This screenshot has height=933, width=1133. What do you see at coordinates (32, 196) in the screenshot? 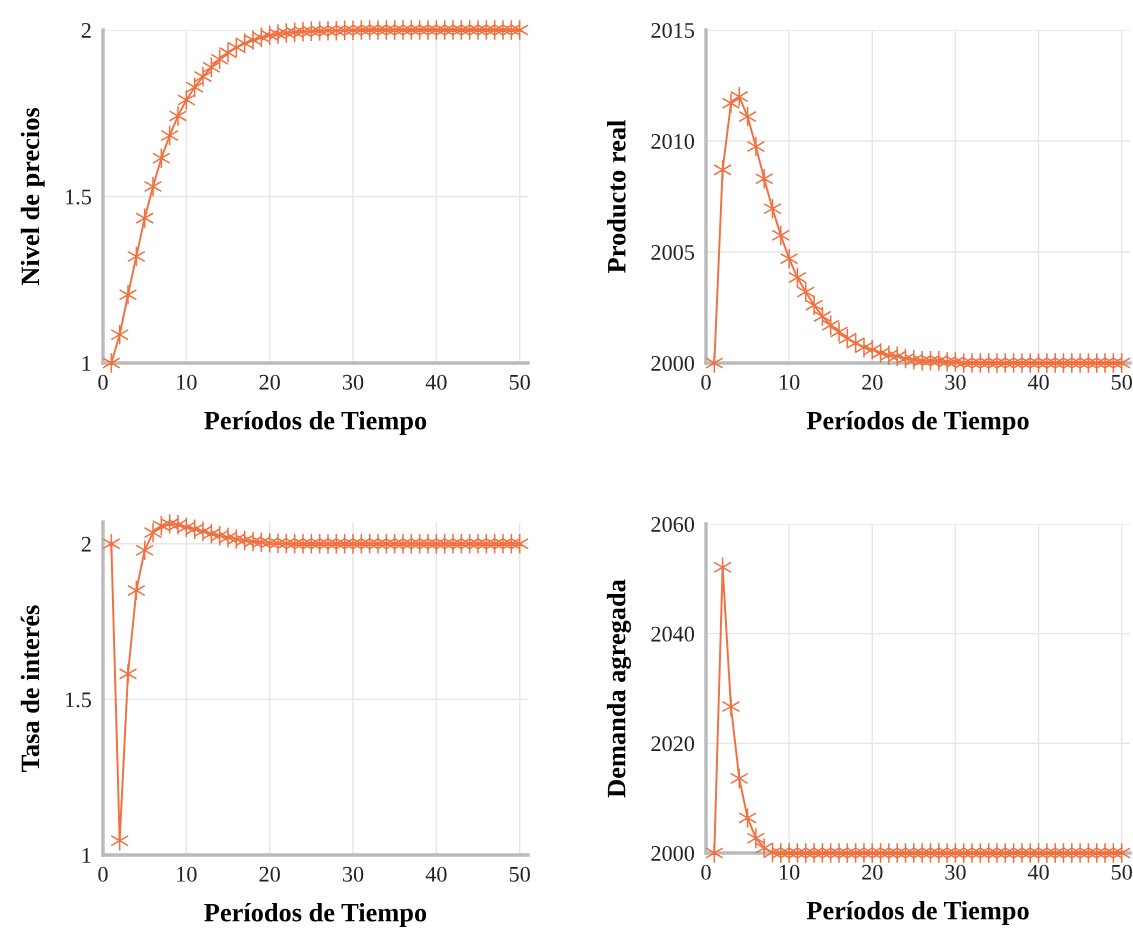
I see `y-axis-title: Nivel de precios` at bounding box center [32, 196].